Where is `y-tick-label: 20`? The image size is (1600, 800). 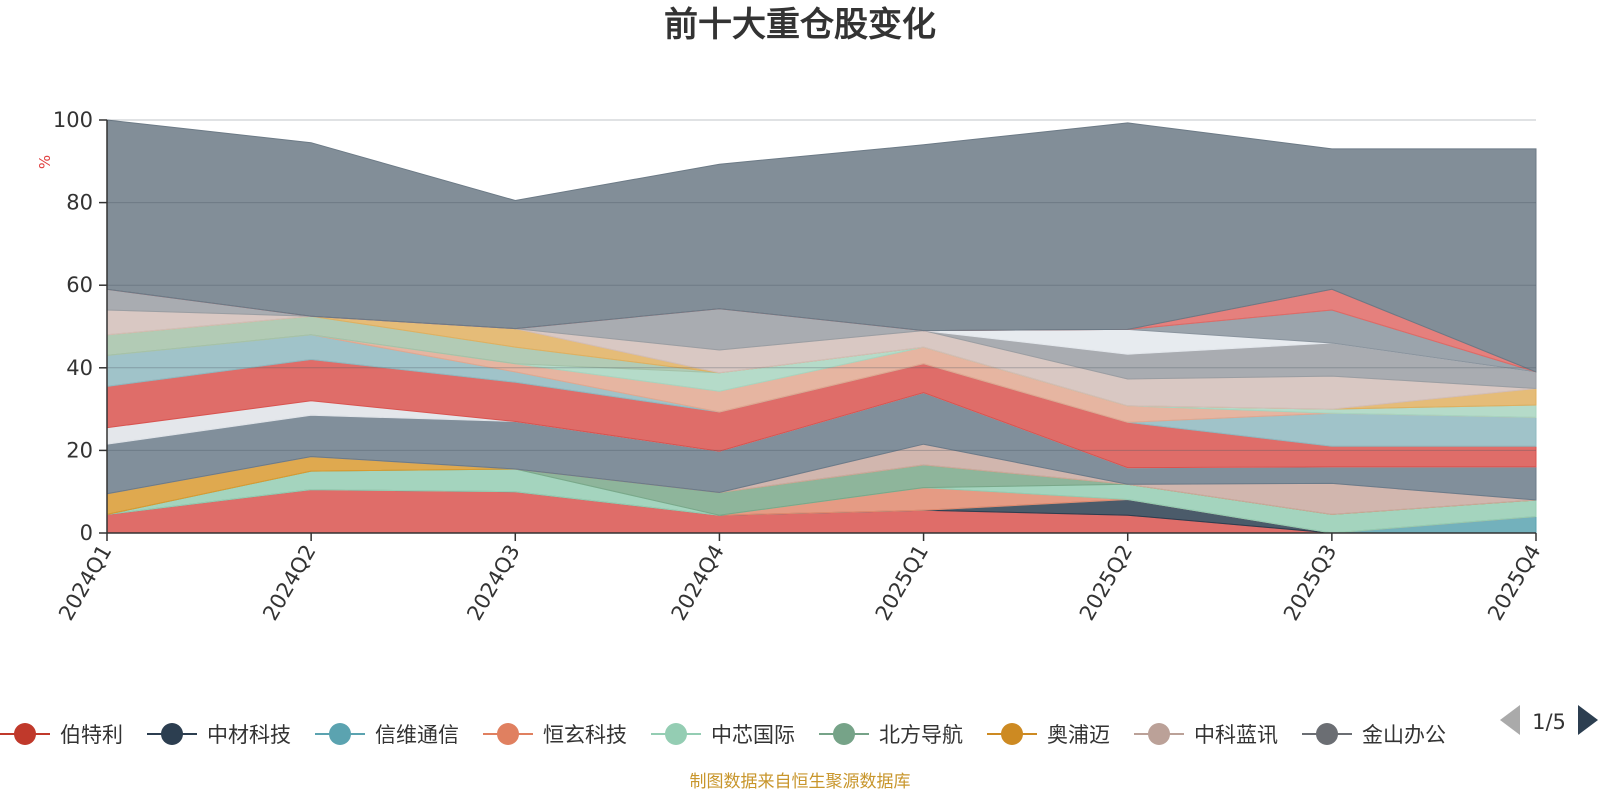 y-tick-label: 20 is located at coordinates (79, 450).